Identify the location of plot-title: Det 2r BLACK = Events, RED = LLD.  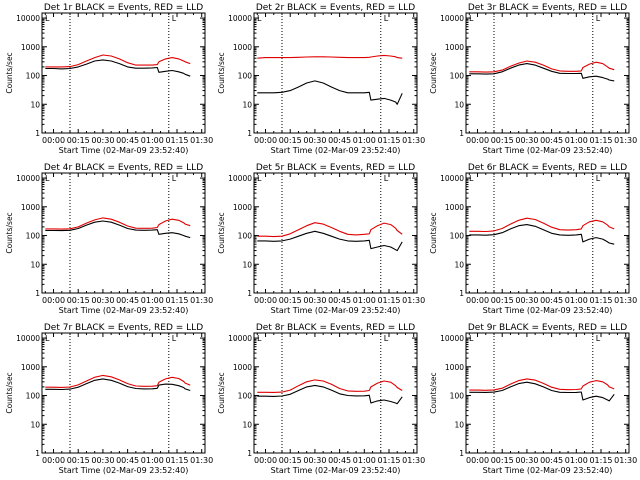
(335, 8).